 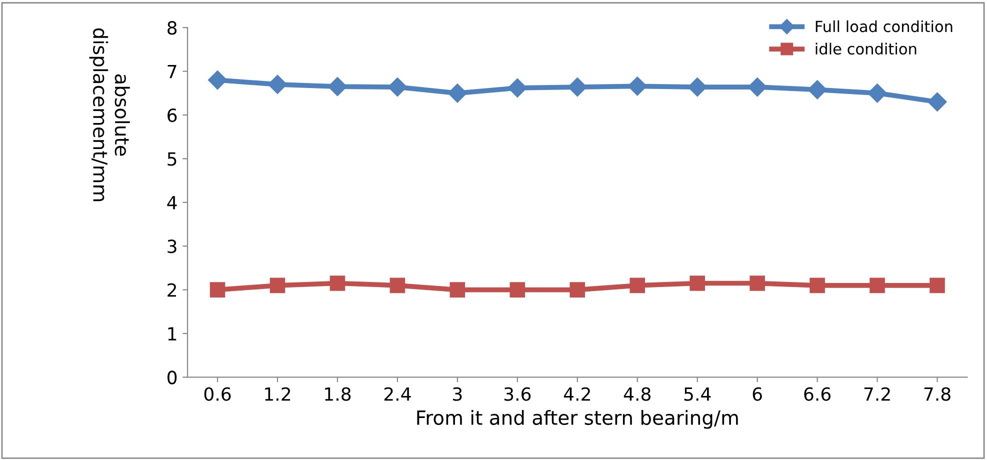 I want to click on y-tick-label: 4, so click(x=172, y=203).